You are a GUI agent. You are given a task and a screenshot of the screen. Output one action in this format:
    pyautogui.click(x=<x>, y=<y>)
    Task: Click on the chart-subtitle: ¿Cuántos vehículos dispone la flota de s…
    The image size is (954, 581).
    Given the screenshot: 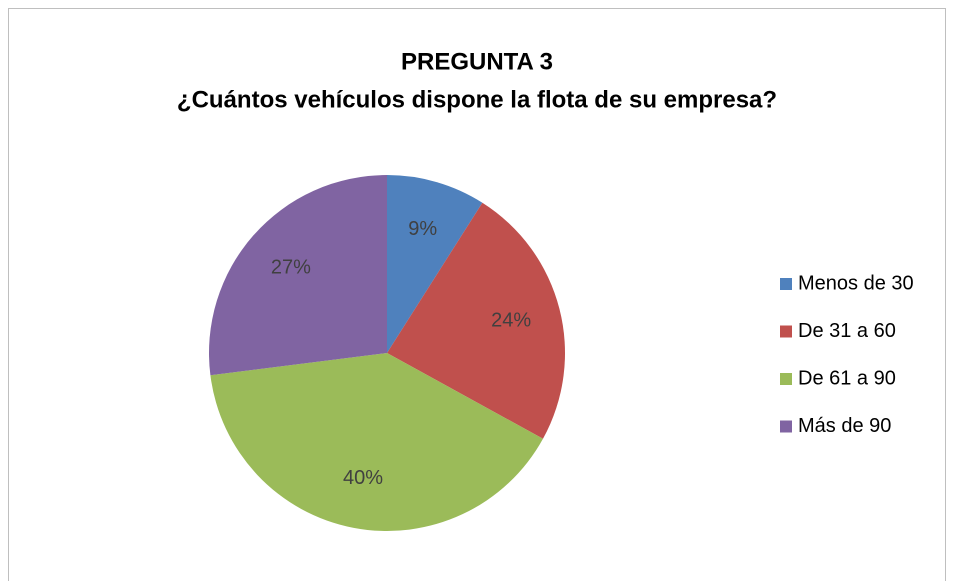 What is the action you would take?
    pyautogui.click(x=477, y=99)
    